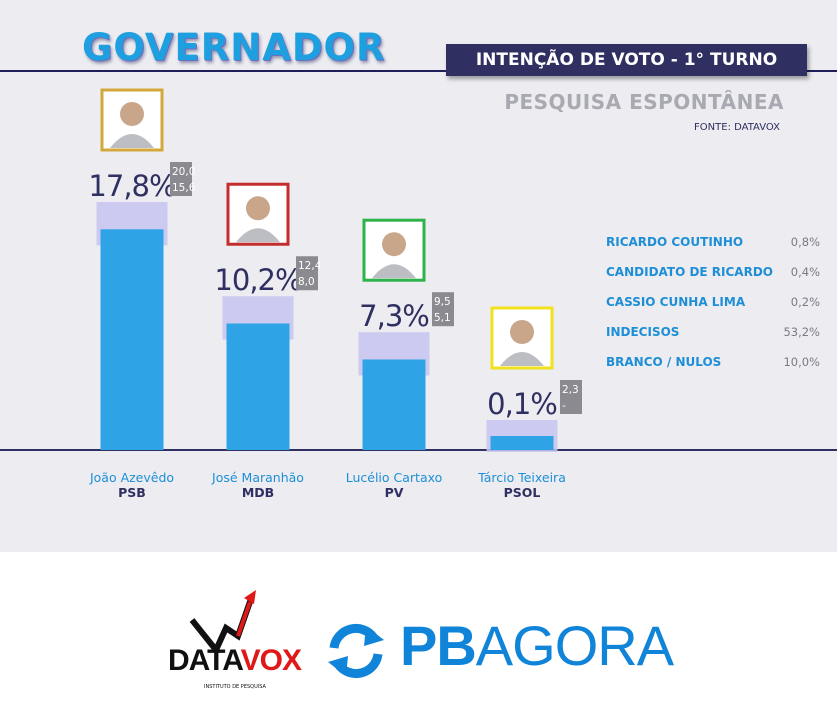  What do you see at coordinates (442, 302) in the screenshot?
I see `range-high-label: 9,5` at bounding box center [442, 302].